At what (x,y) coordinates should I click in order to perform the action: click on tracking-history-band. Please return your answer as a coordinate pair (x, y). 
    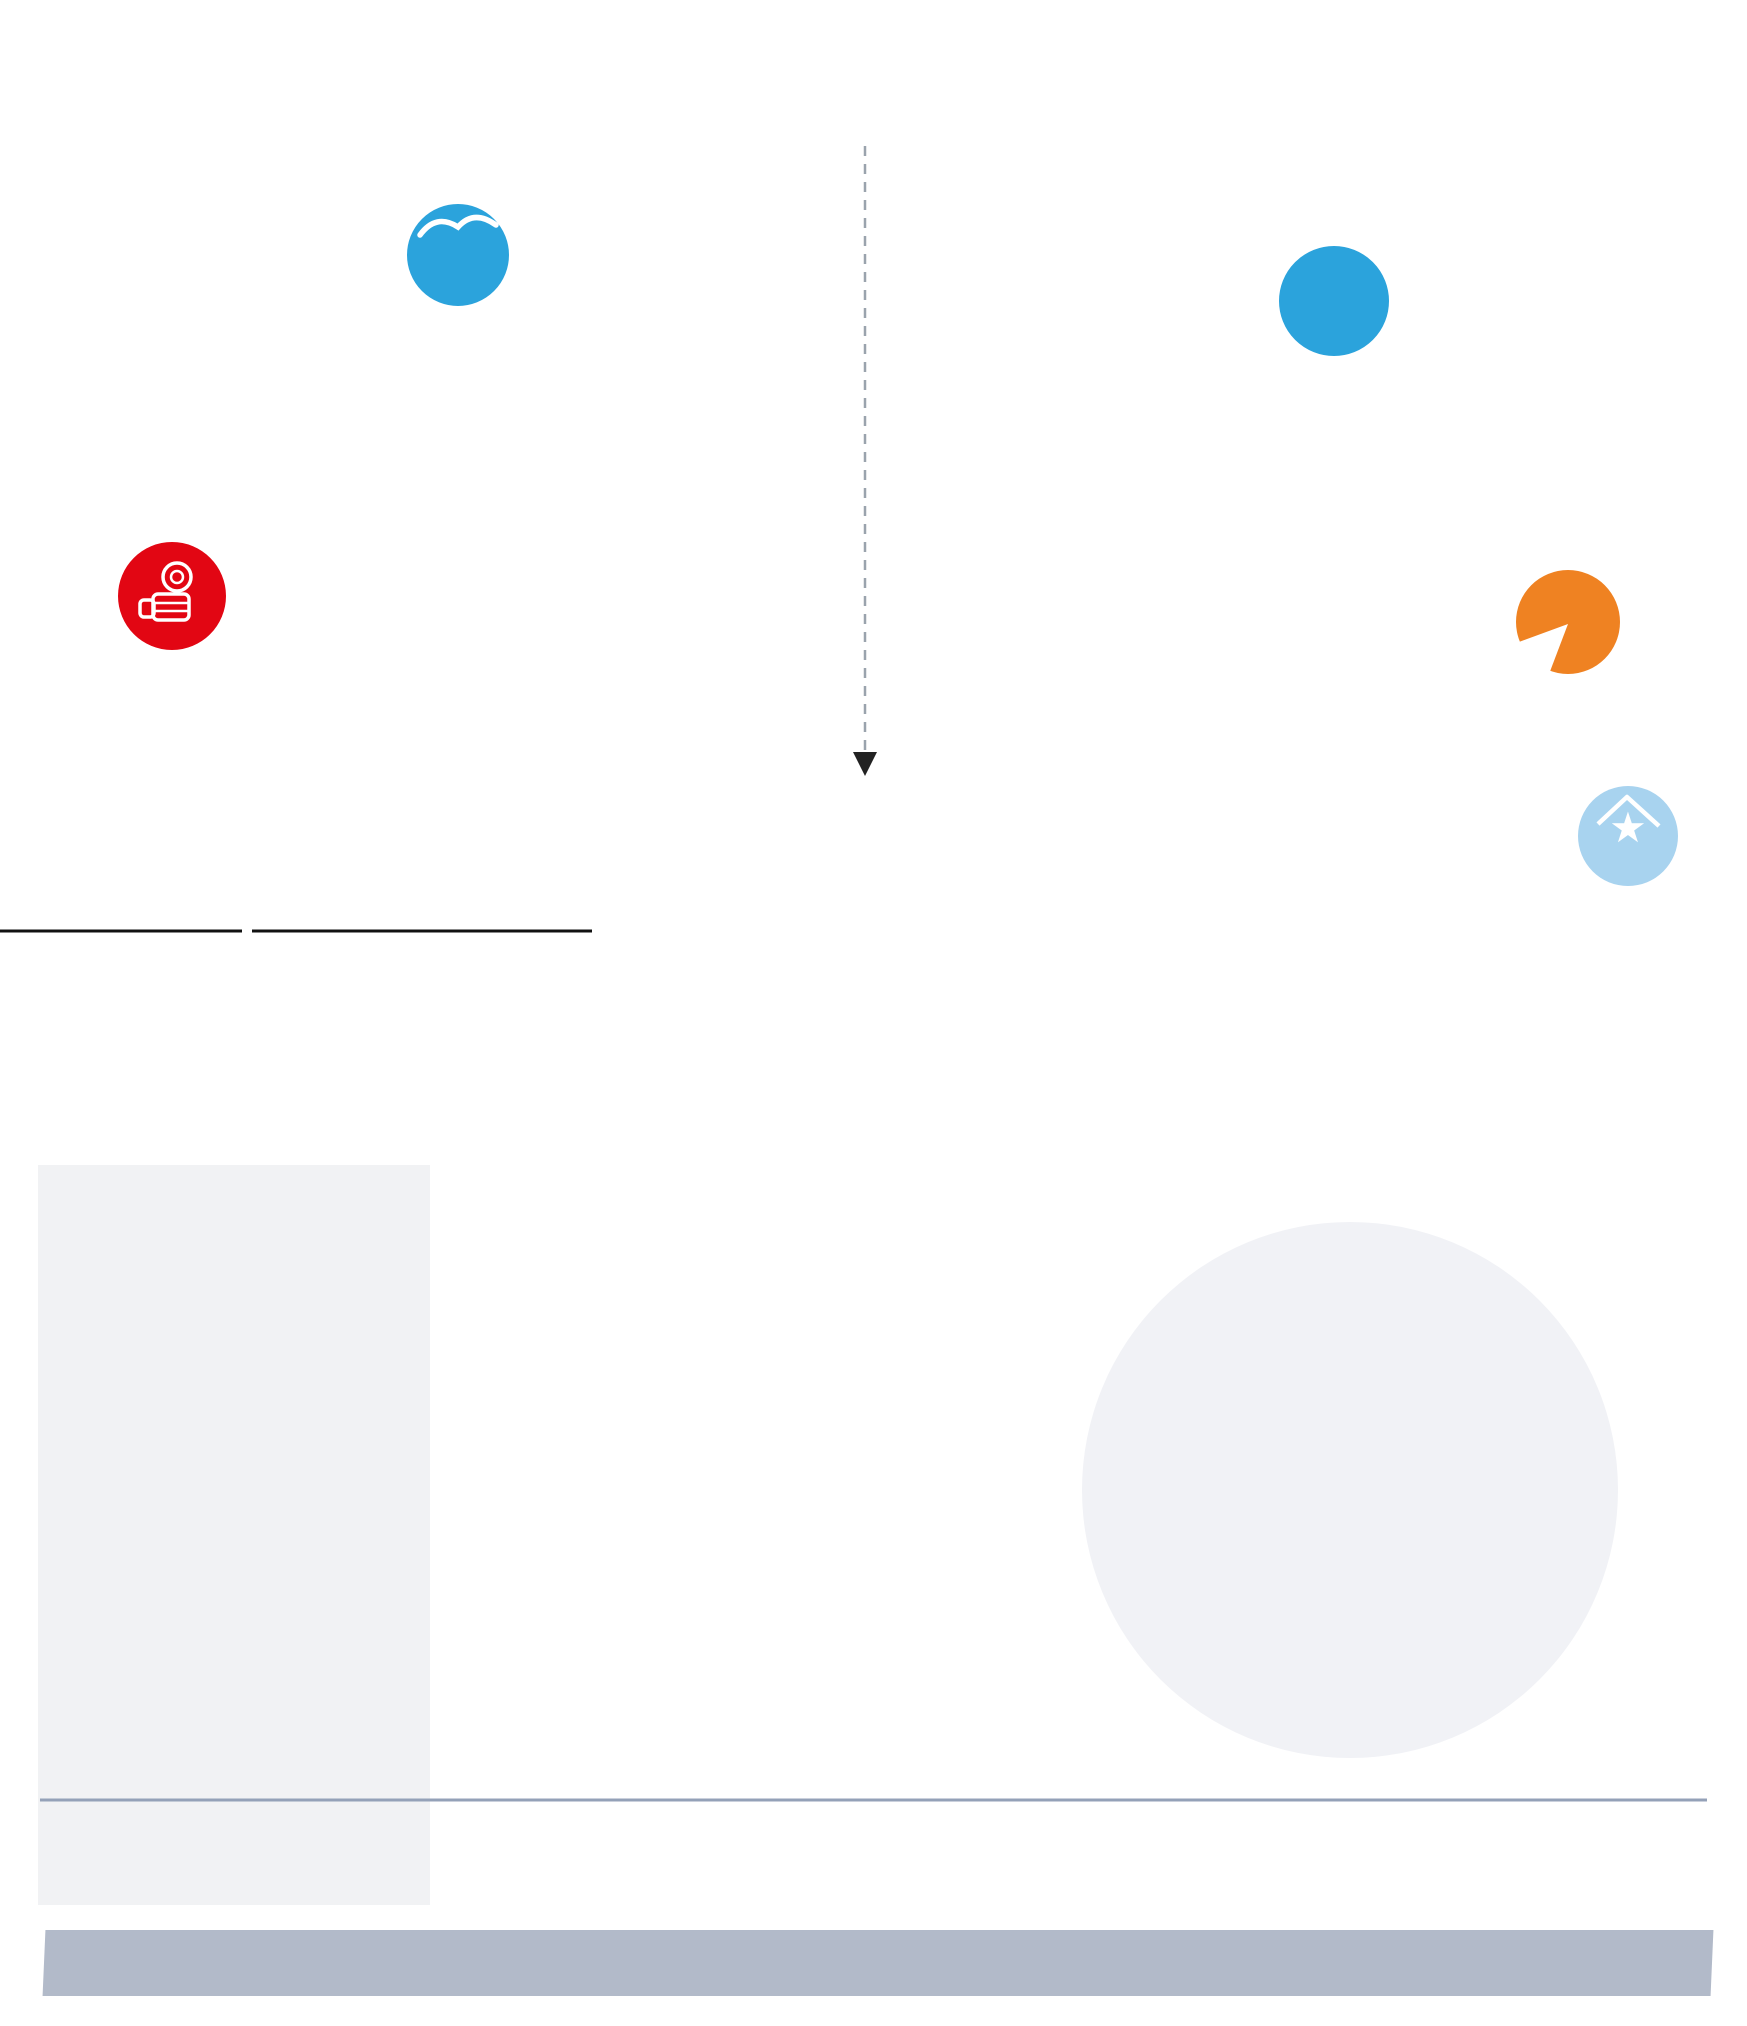
    Looking at the image, I should click on (234, 1535).